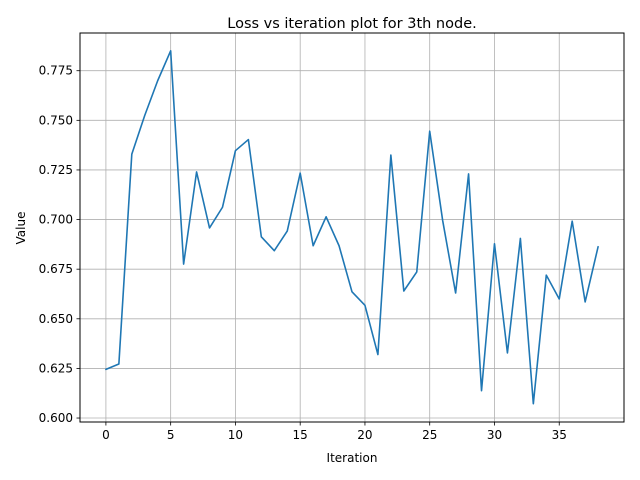 This screenshot has width=640, height=480. What do you see at coordinates (56, 120) in the screenshot?
I see `y-tick-label: 0.750` at bounding box center [56, 120].